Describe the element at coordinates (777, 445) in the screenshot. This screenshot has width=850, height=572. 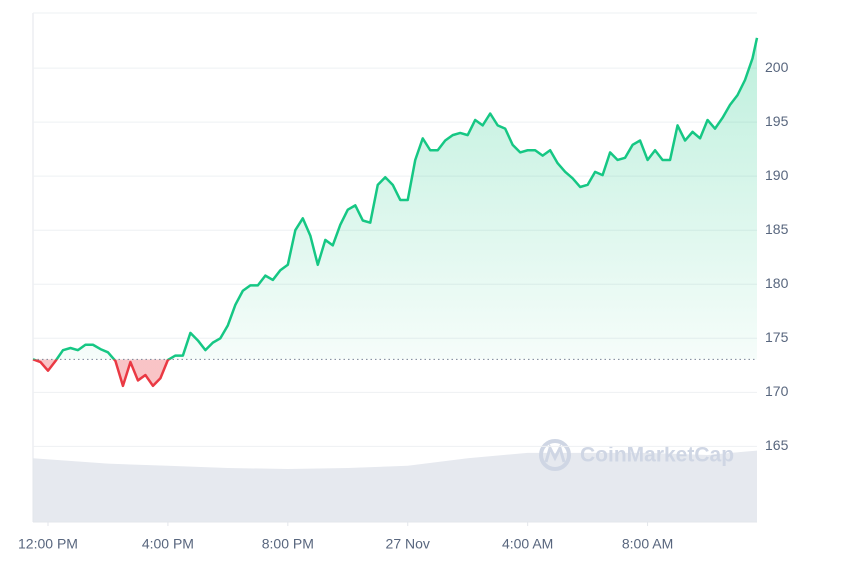
I see `y-tick-label: 165` at that location.